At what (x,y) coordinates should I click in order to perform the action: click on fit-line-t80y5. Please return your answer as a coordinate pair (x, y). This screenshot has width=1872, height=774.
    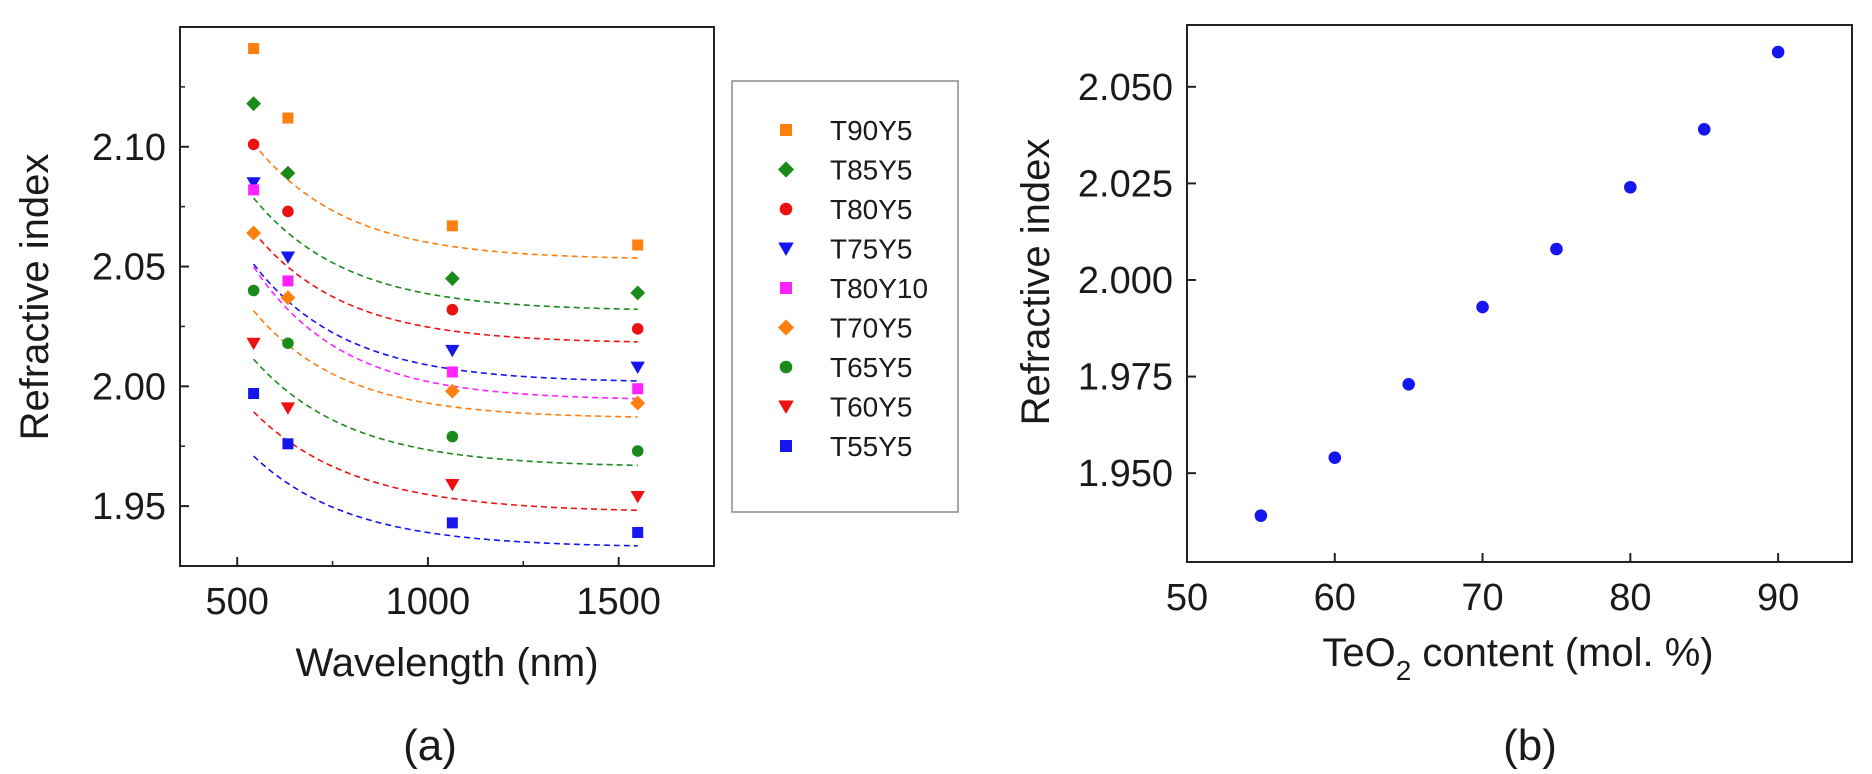
    Looking at the image, I should click on (445, 287).